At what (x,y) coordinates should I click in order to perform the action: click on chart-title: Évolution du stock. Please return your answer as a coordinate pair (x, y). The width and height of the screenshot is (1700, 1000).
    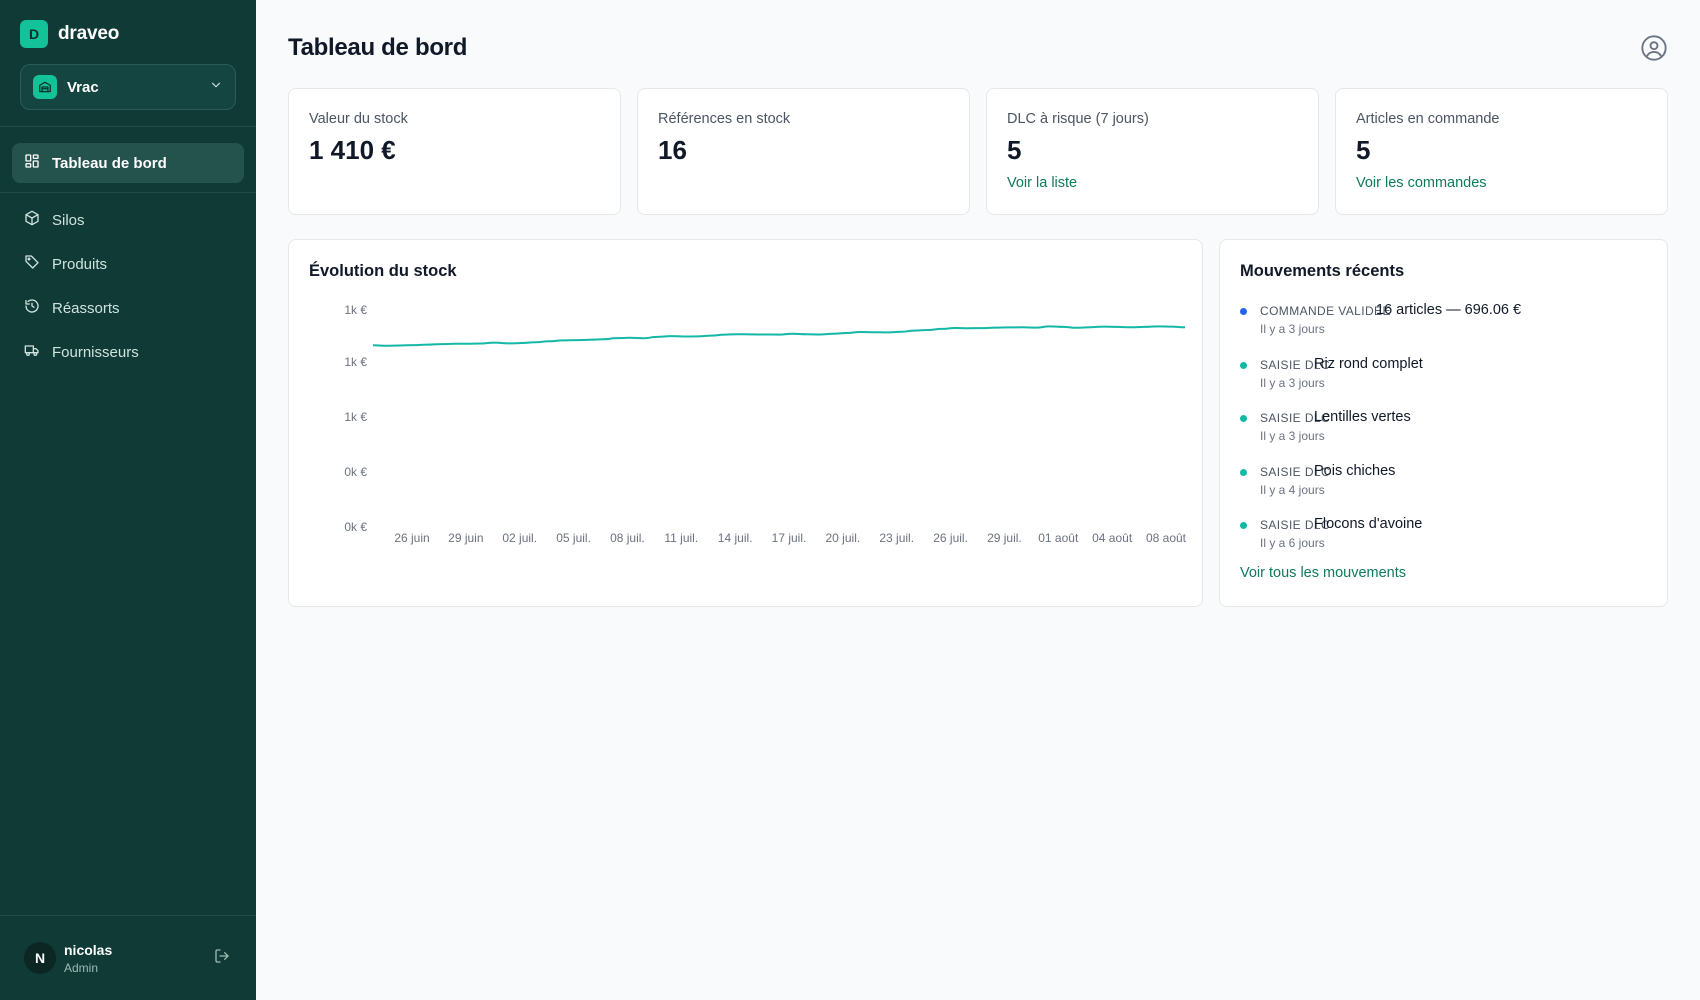
    Looking at the image, I should click on (383, 271).